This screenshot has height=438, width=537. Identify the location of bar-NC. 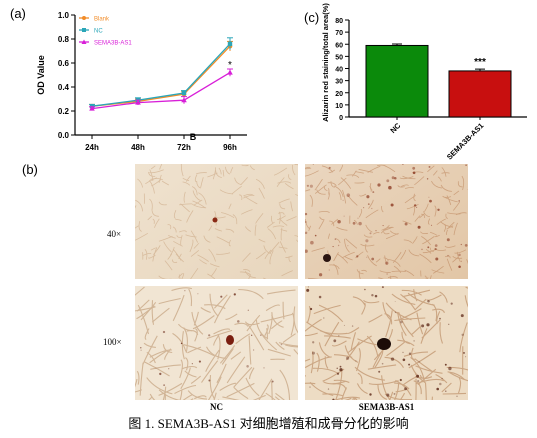
(397, 81).